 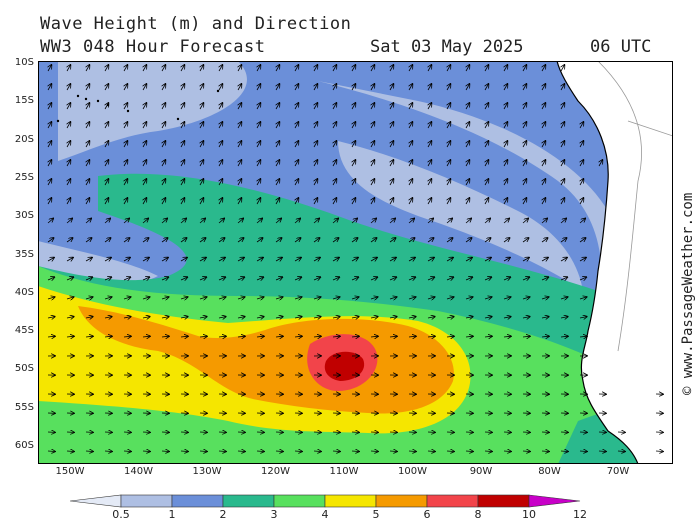 I want to click on latitude-label: 50S, so click(x=24, y=369).